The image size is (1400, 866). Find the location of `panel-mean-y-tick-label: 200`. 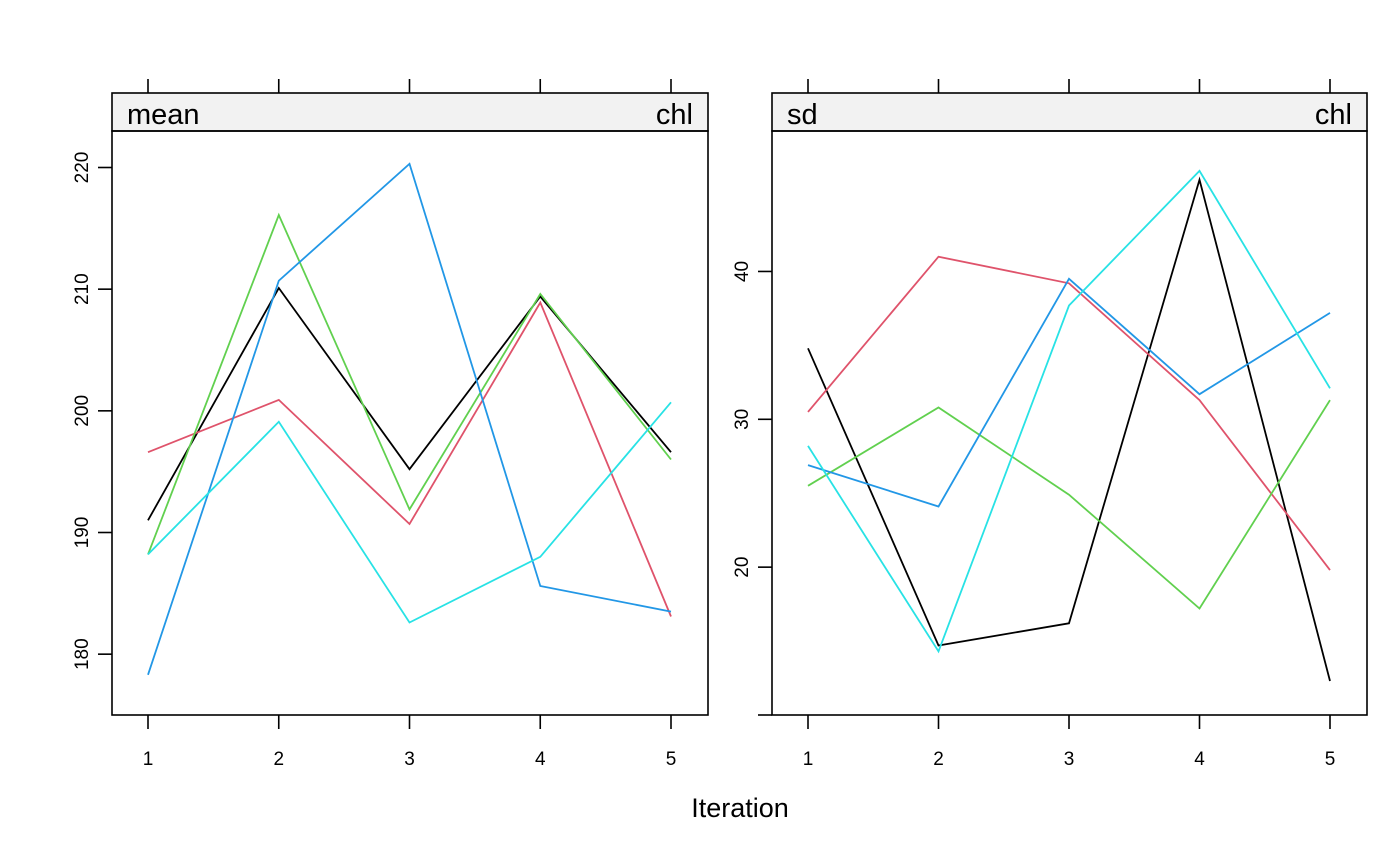

panel-mean-y-tick-label: 200 is located at coordinates (82, 411).